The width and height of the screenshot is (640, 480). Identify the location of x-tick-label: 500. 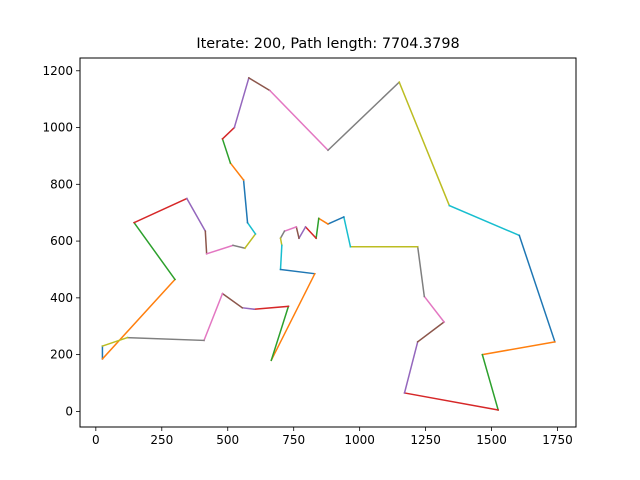
(227, 440).